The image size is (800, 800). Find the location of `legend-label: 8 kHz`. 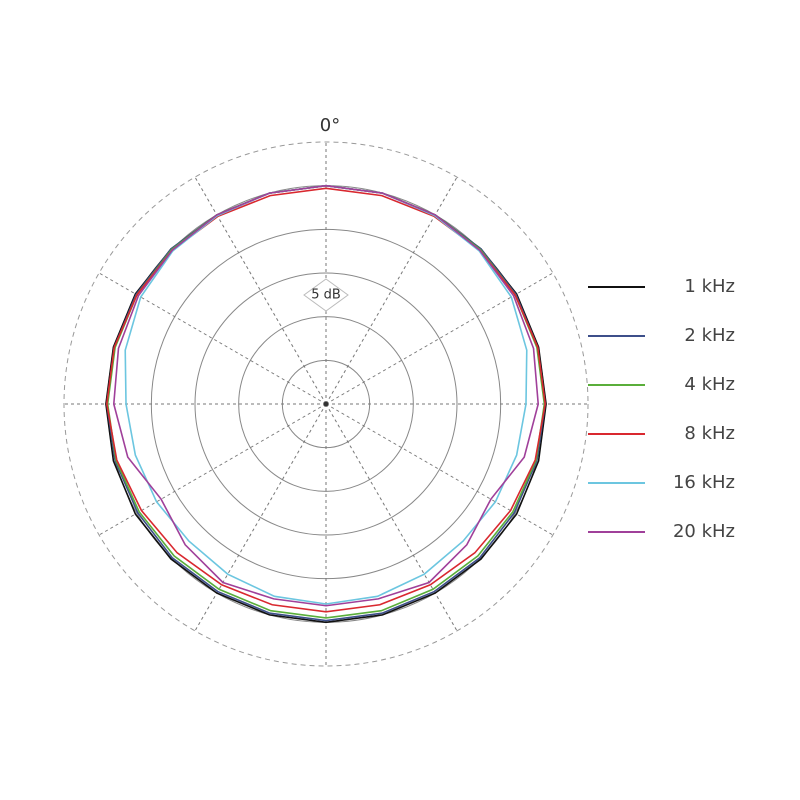

legend-label: 8 kHz is located at coordinates (709, 433).